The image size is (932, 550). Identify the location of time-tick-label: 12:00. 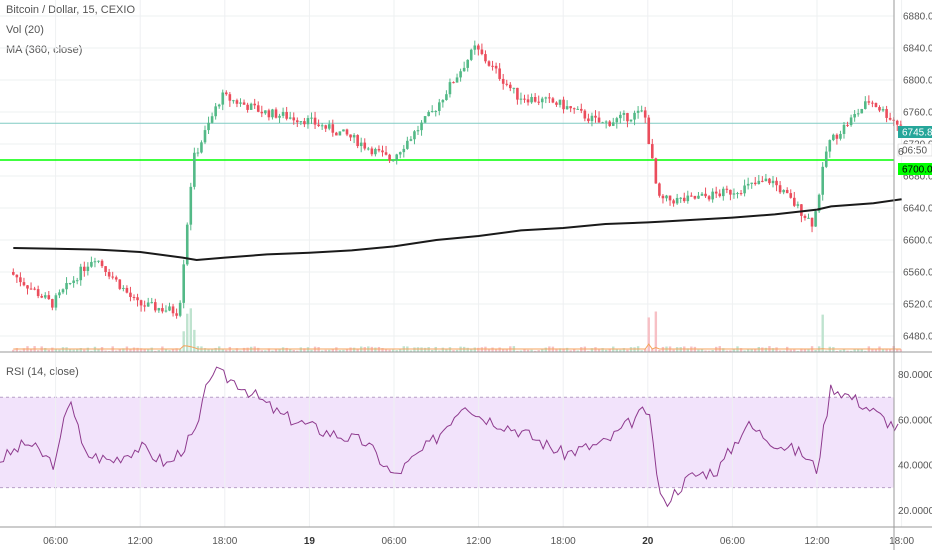
(140, 541).